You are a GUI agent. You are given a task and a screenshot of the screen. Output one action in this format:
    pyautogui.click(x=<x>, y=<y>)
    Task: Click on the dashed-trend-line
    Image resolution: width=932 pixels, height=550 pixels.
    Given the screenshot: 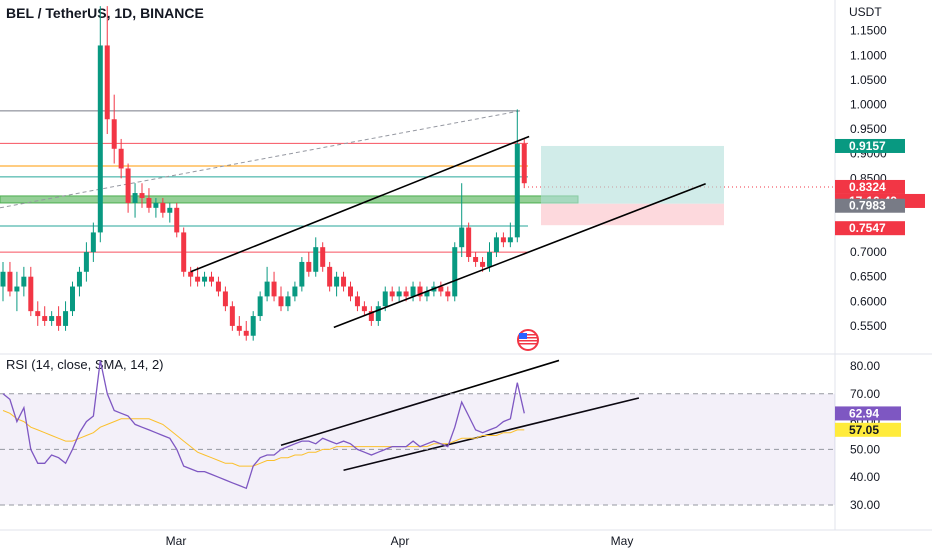 What is the action you would take?
    pyautogui.click(x=260, y=159)
    